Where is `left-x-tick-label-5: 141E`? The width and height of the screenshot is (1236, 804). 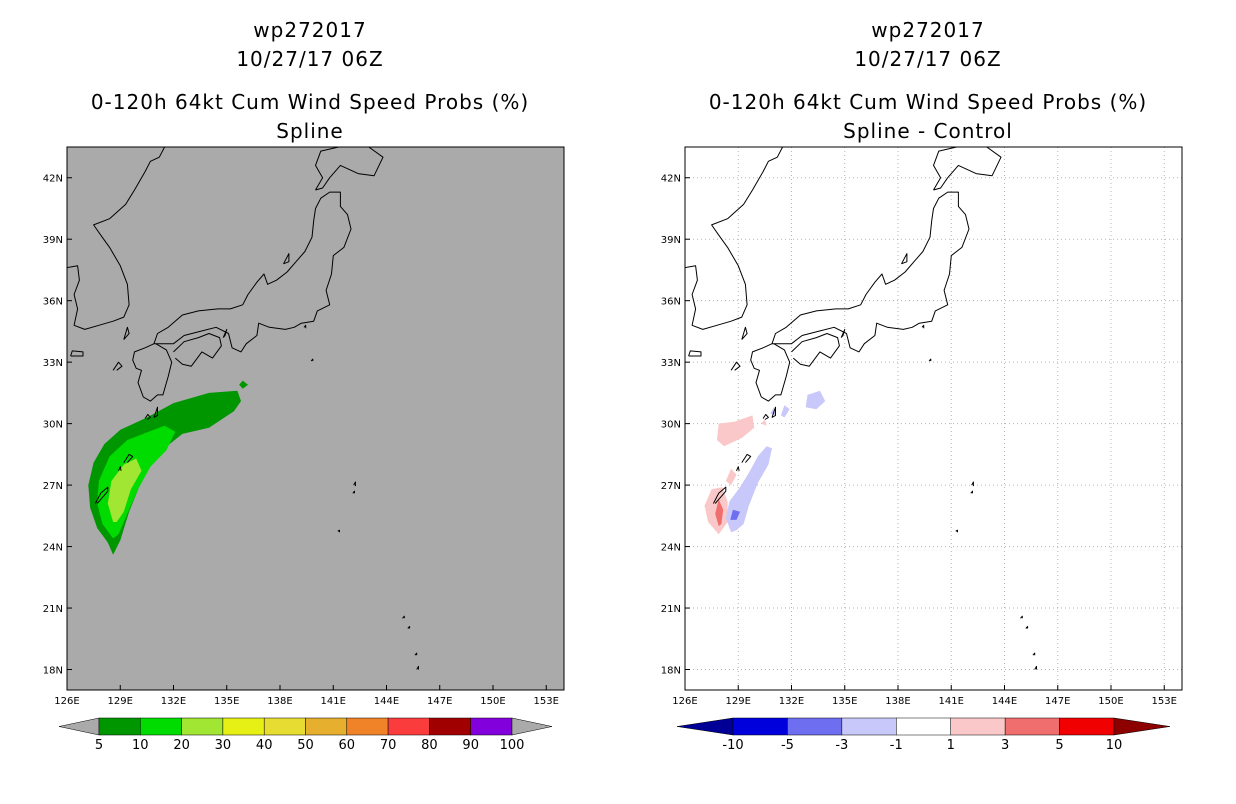
left-x-tick-label-5: 141E is located at coordinates (333, 701).